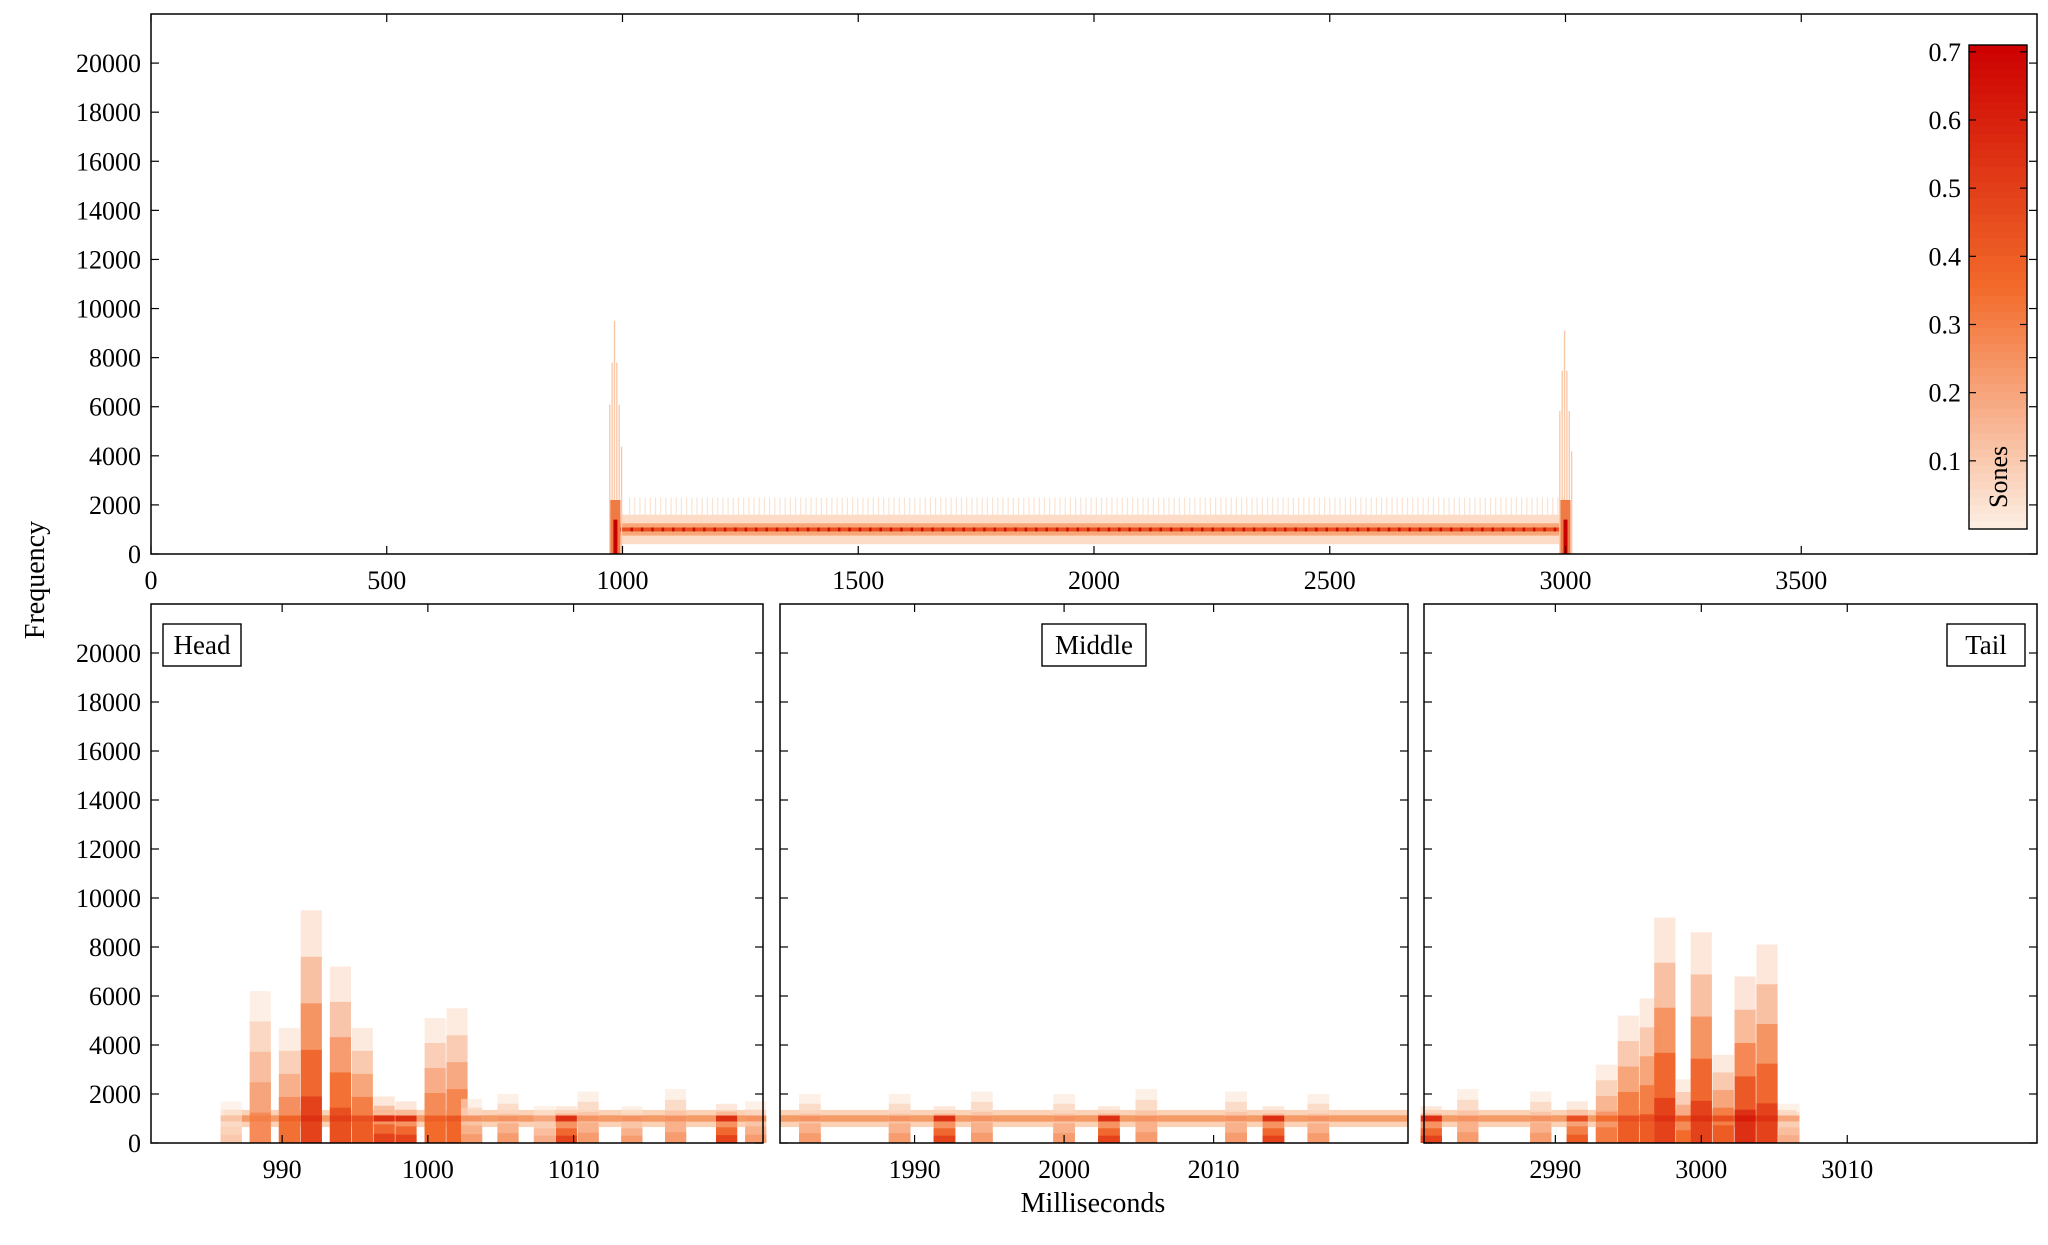 The width and height of the screenshot is (2048, 1245). I want to click on y-tick-label: 12000, so click(108, 849).